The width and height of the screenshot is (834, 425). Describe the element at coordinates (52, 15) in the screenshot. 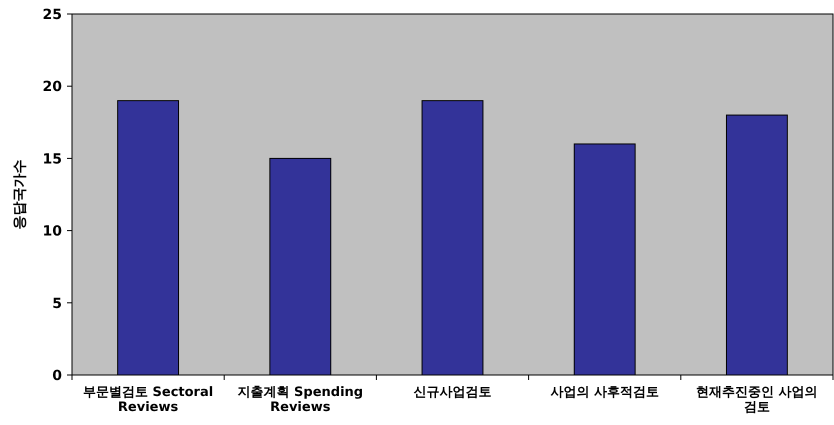

I see `y-tick-label: 25` at that location.